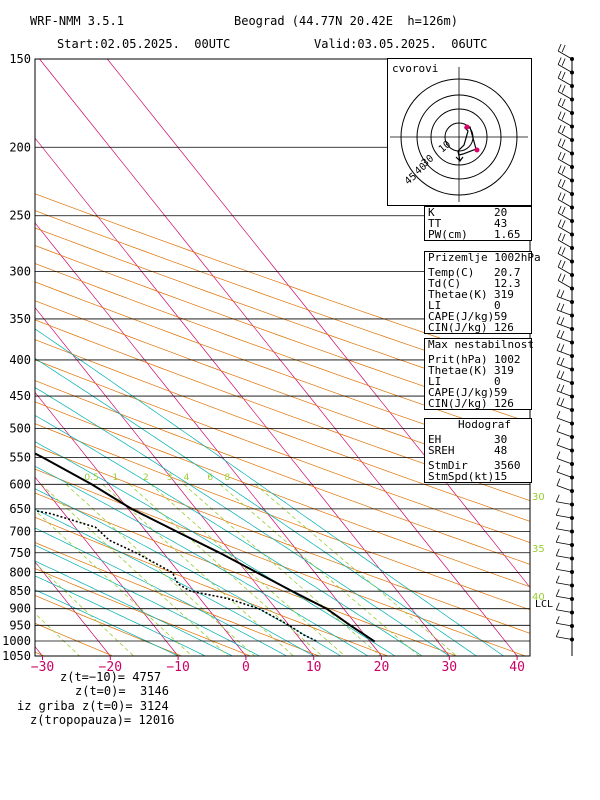 The image size is (600, 800). Describe the element at coordinates (507, 272) in the screenshot. I see `surface-temp-value: 20.7` at that location.